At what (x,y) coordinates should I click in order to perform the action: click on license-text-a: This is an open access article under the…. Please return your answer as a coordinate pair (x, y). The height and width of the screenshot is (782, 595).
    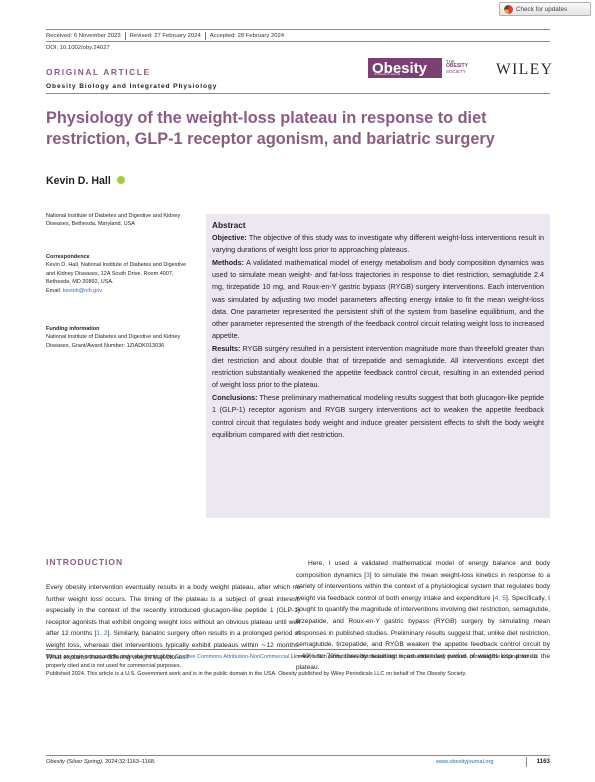
    Looking at the image, I should click on (111, 657).